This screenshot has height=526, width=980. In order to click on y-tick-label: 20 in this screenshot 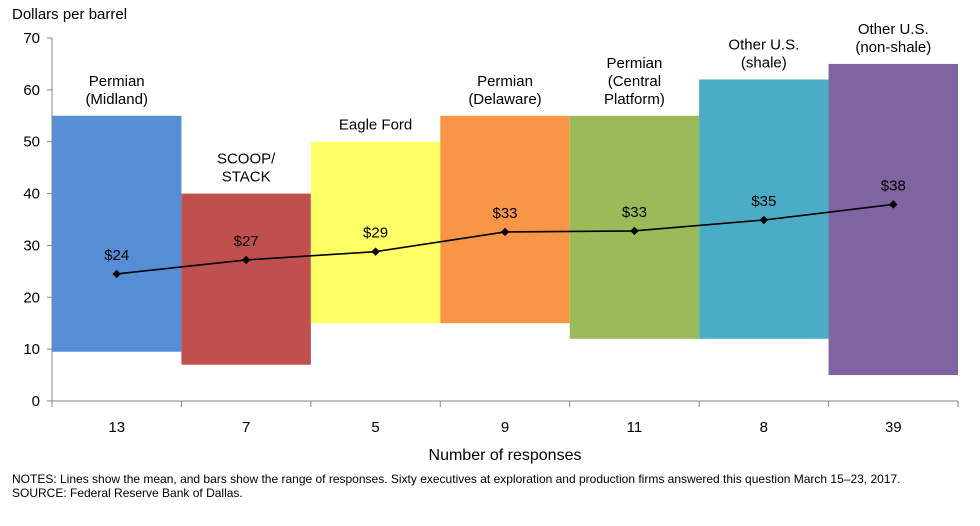, I will do `click(31, 297)`.